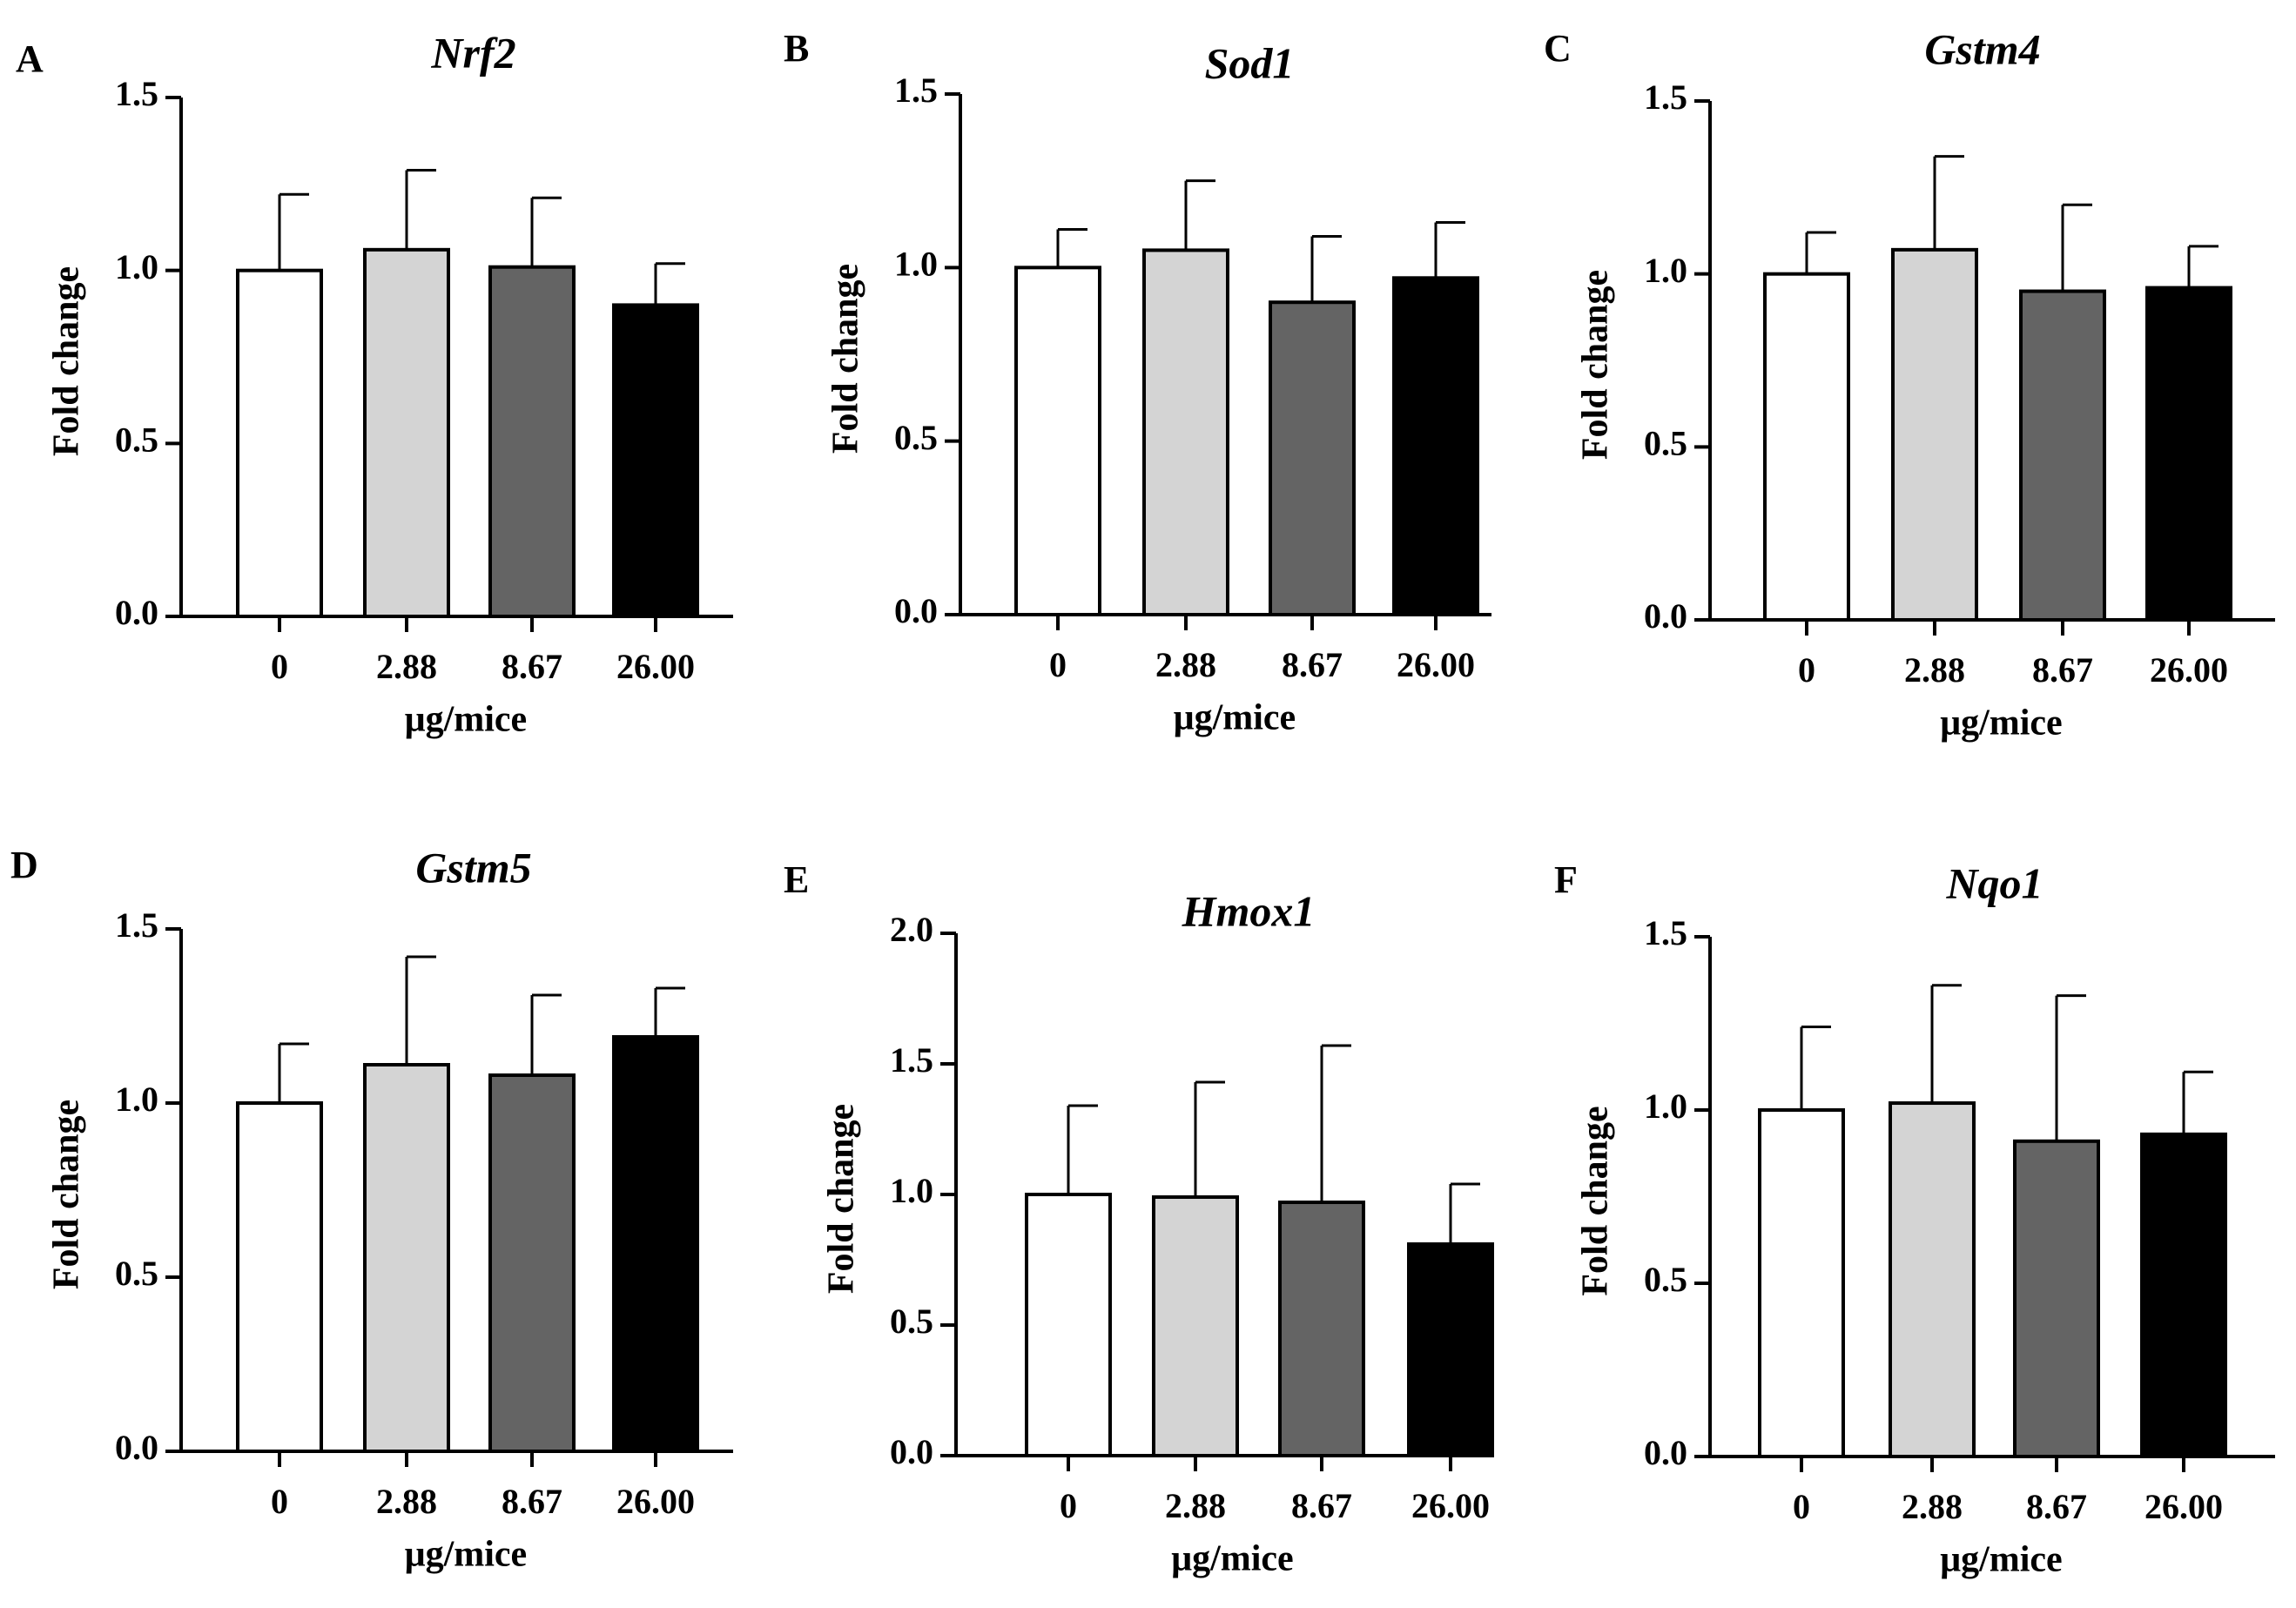  I want to click on chart-title: Nrf2, so click(472, 52).